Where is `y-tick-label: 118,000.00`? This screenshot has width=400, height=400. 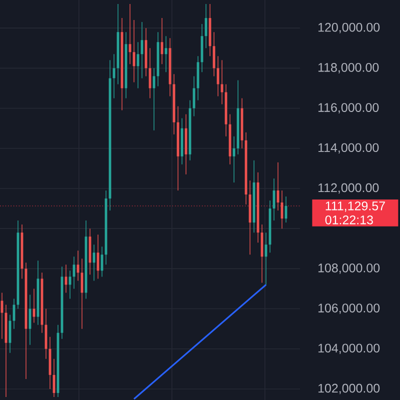
y-tick-label: 118,000.00 is located at coordinates (348, 68).